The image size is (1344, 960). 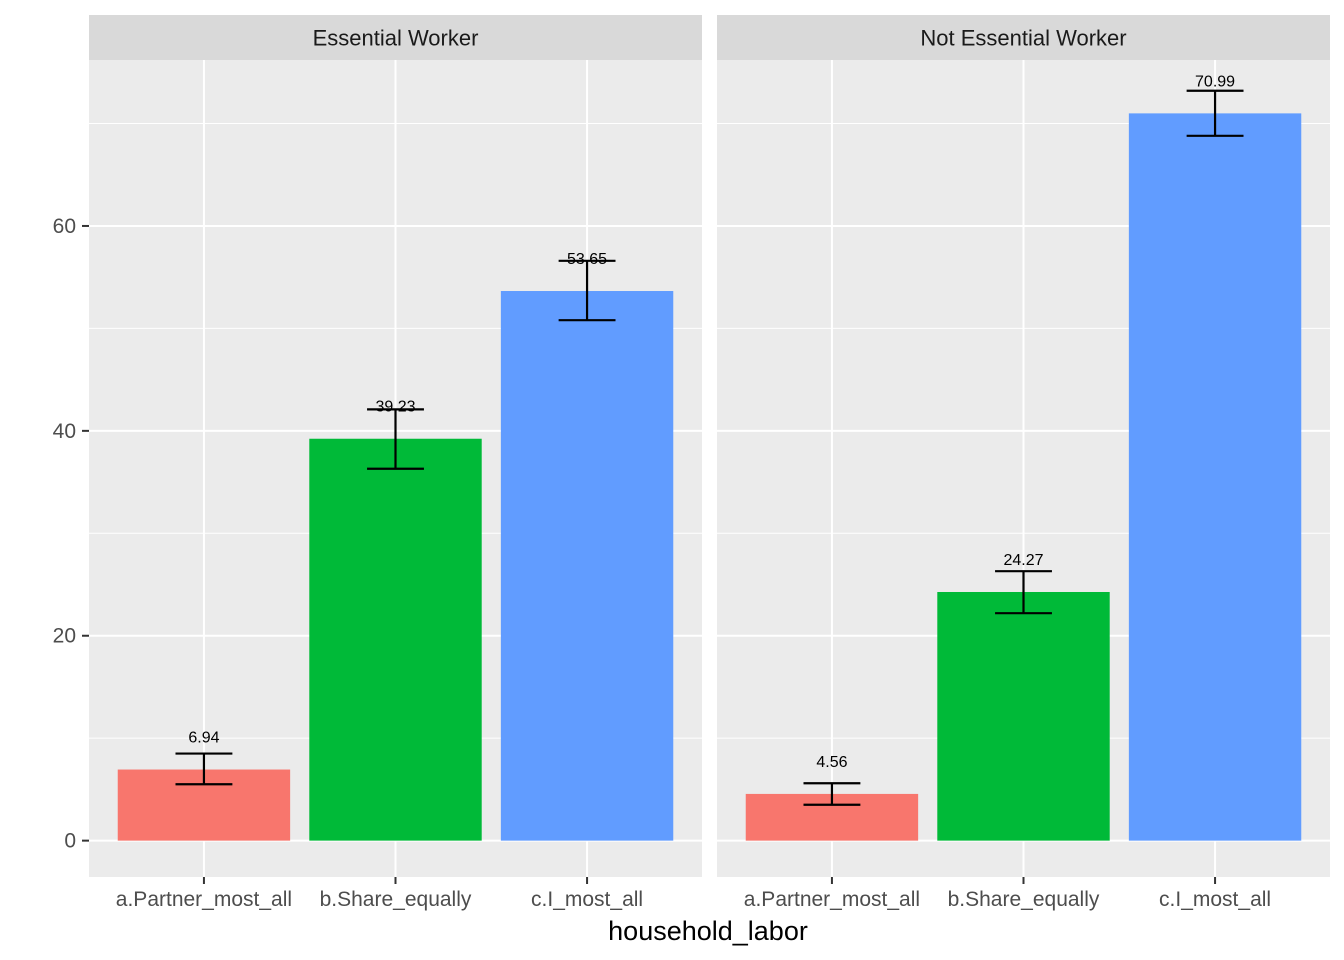 I want to click on y-tick-label: 20, so click(x=64, y=636).